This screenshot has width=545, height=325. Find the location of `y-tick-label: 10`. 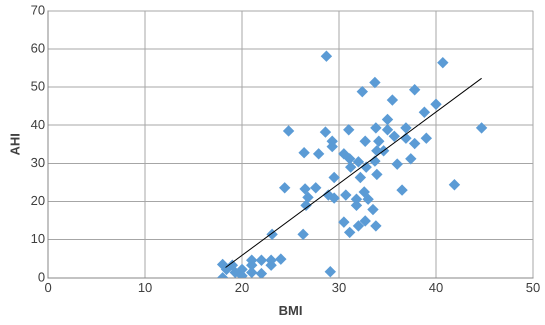

y-tick-label: 10 is located at coordinates (38, 238).